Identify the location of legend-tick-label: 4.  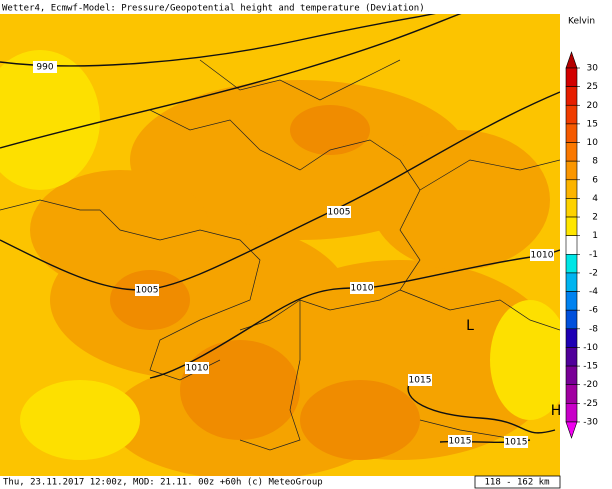
(595, 199).